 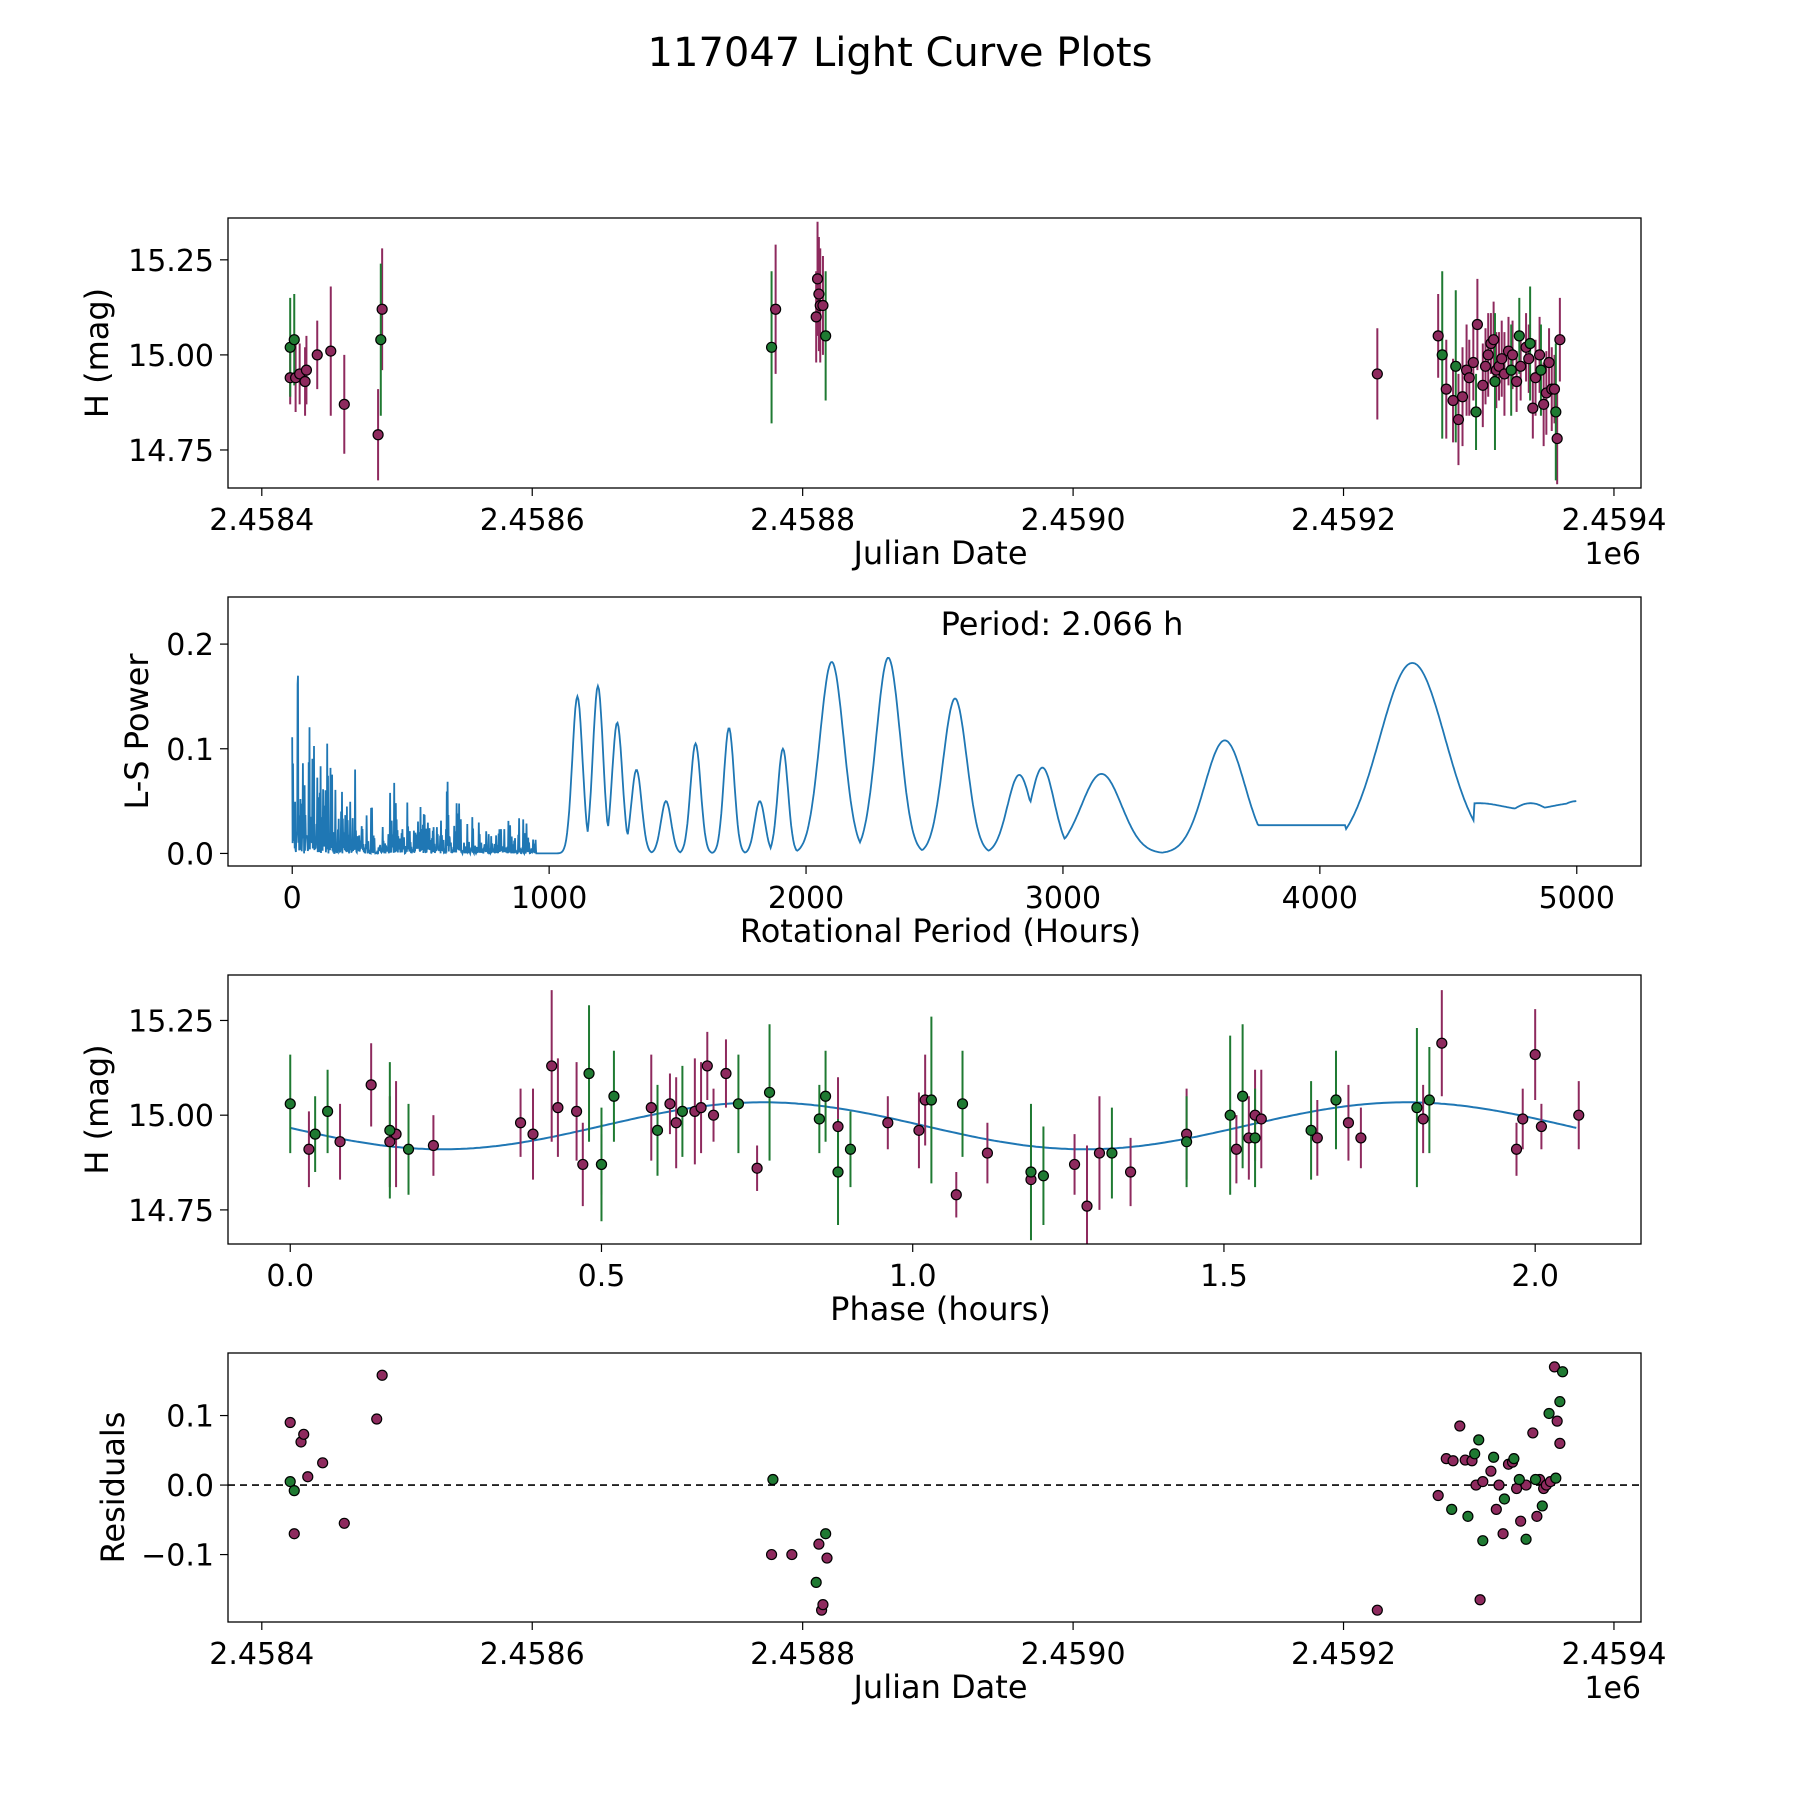 What do you see at coordinates (171, 356) in the screenshot?
I see `y-tick-label: 15.00` at bounding box center [171, 356].